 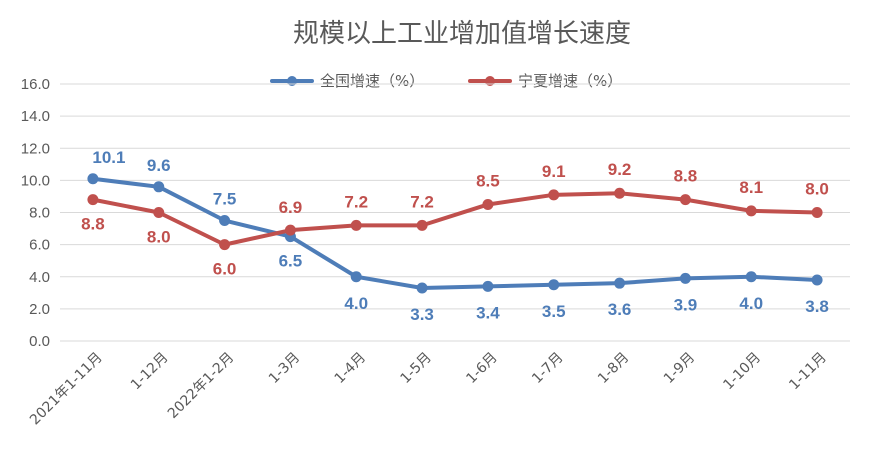 What do you see at coordinates (225, 199) in the screenshot?
I see `data-label: 7.5` at bounding box center [225, 199].